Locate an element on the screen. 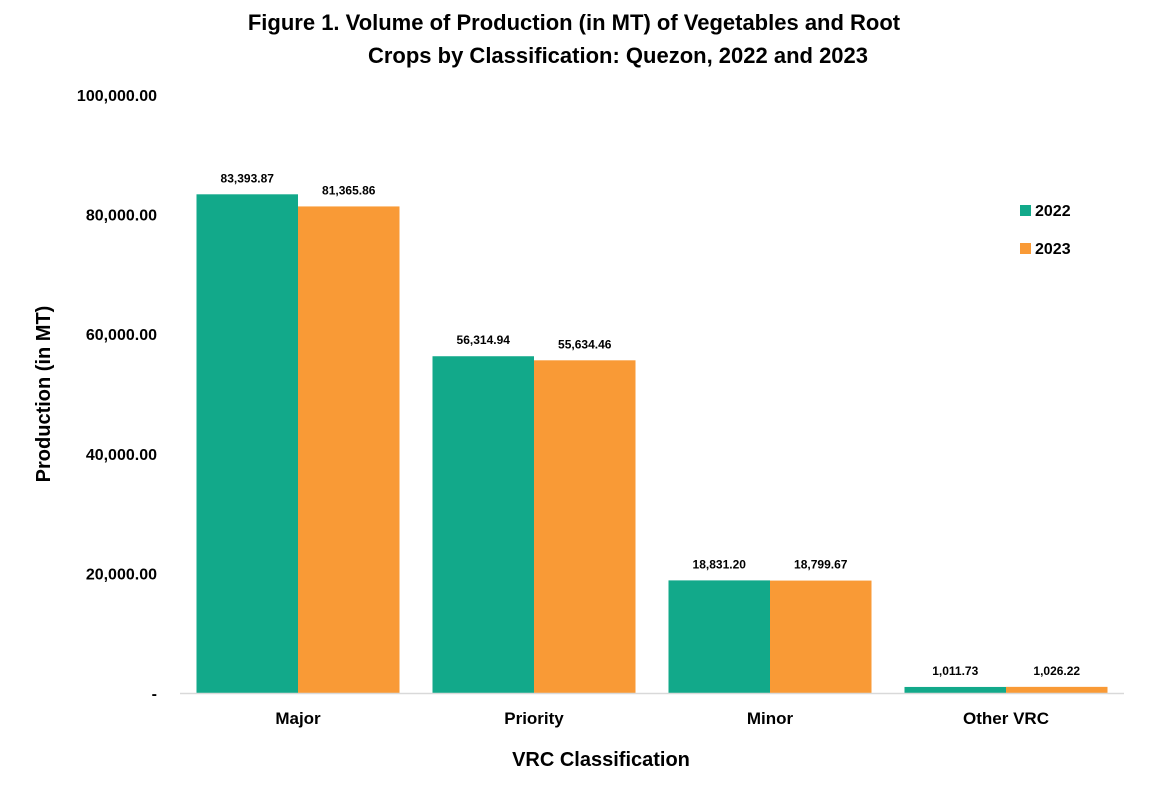 The image size is (1159, 796). data-label: 1,026.22 is located at coordinates (1056, 671).